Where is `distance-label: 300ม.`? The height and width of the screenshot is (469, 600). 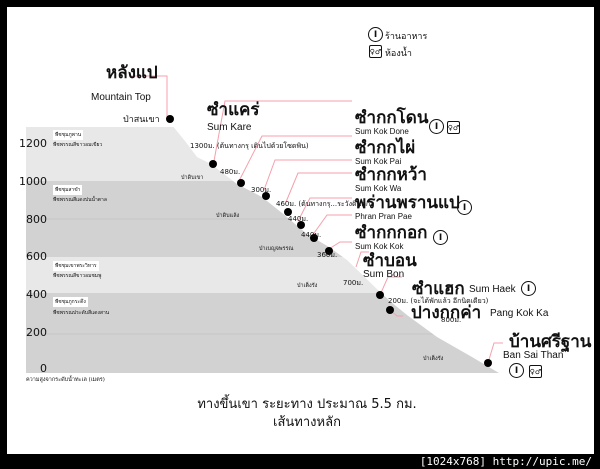
distance-label: 300ม. is located at coordinates (261, 190).